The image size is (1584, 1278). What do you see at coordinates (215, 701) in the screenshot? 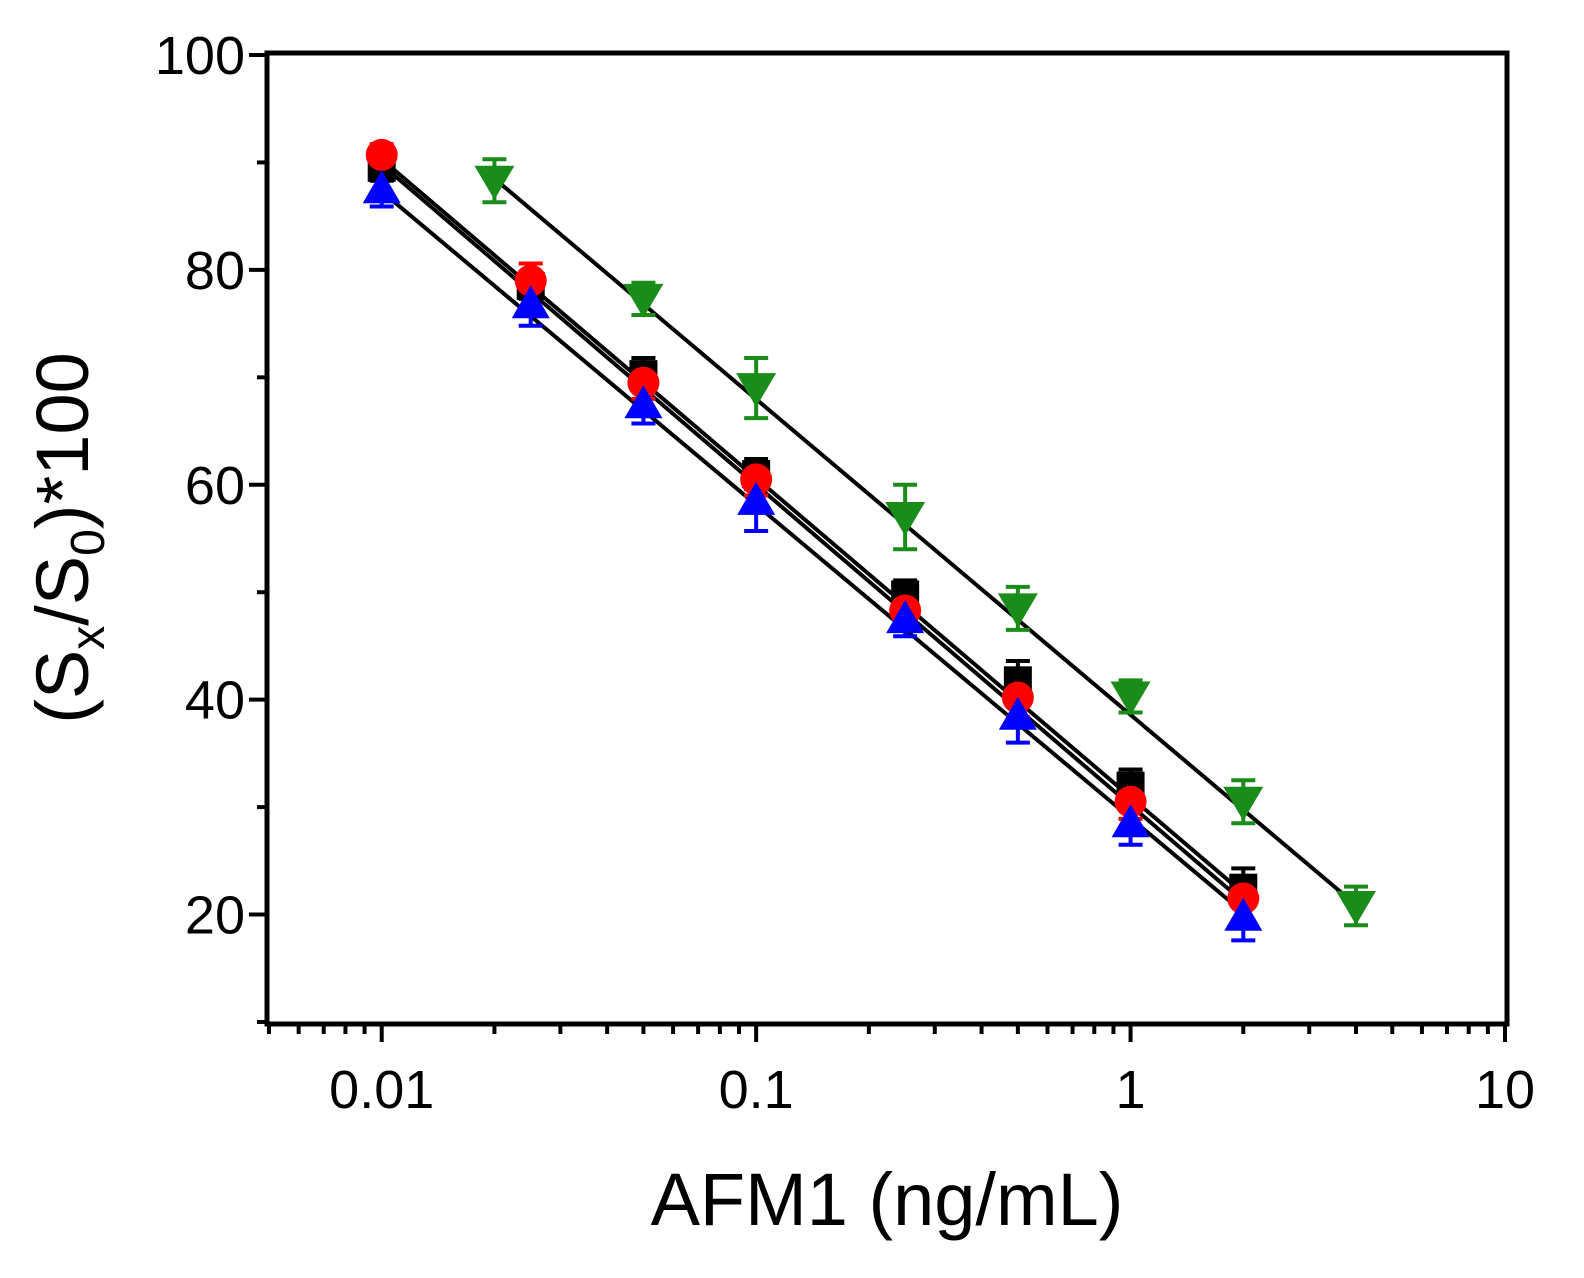
I see `y-tick-label: 40` at bounding box center [215, 701].